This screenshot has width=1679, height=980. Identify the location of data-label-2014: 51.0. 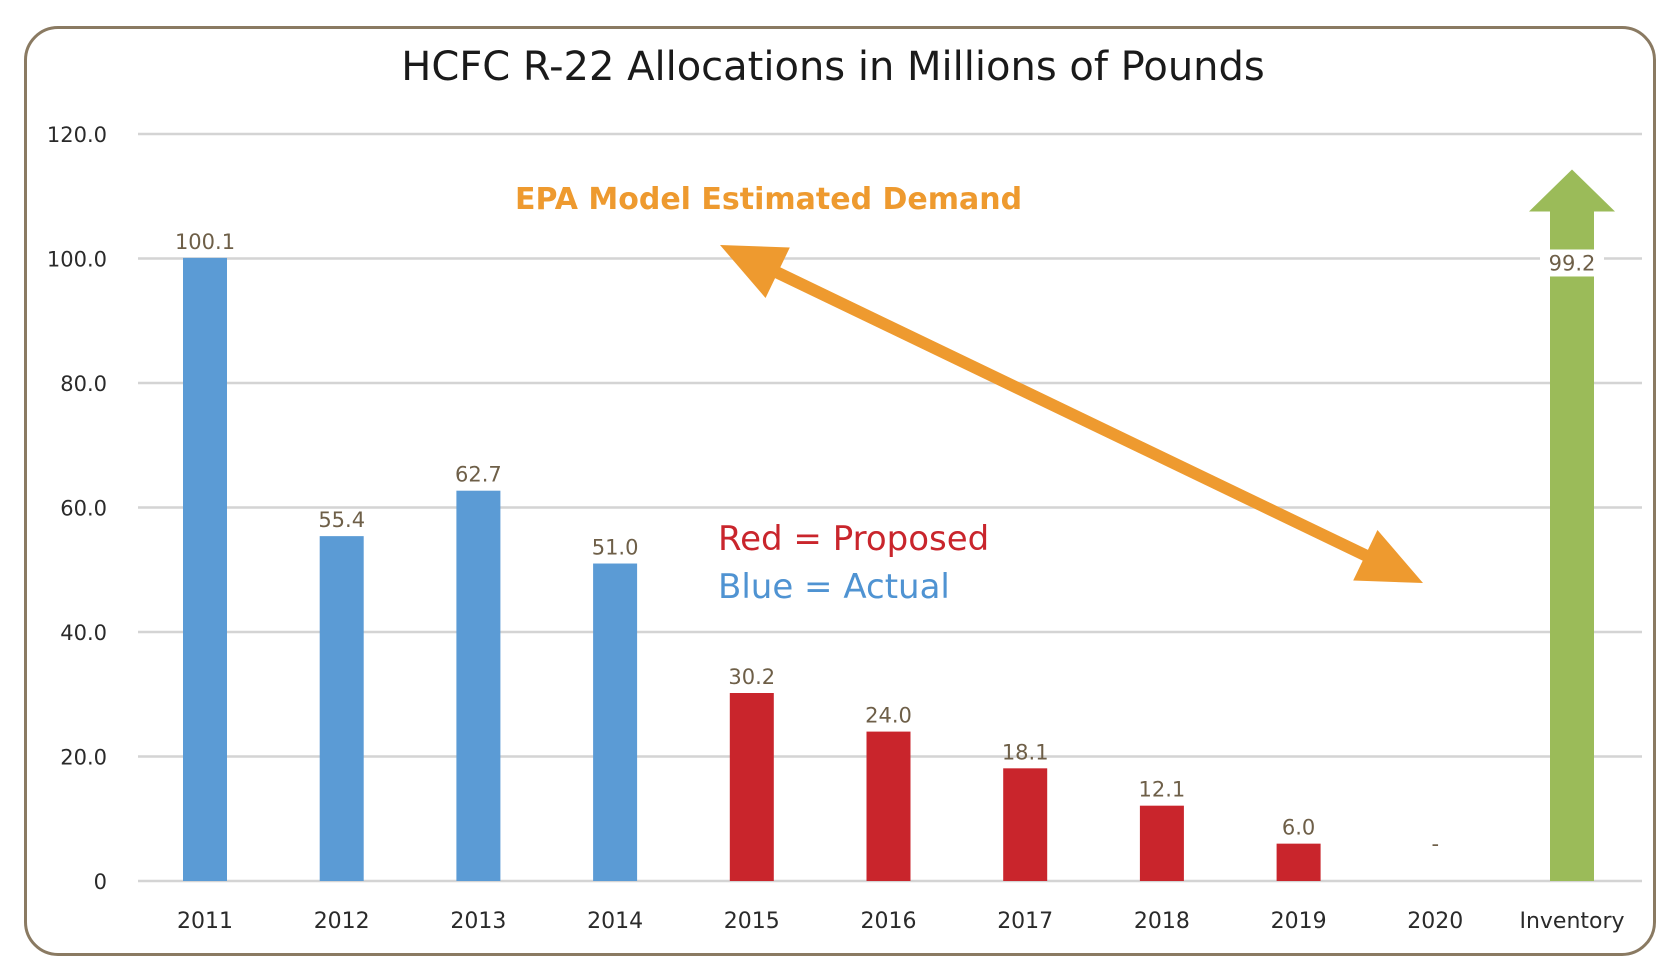
(615, 548).